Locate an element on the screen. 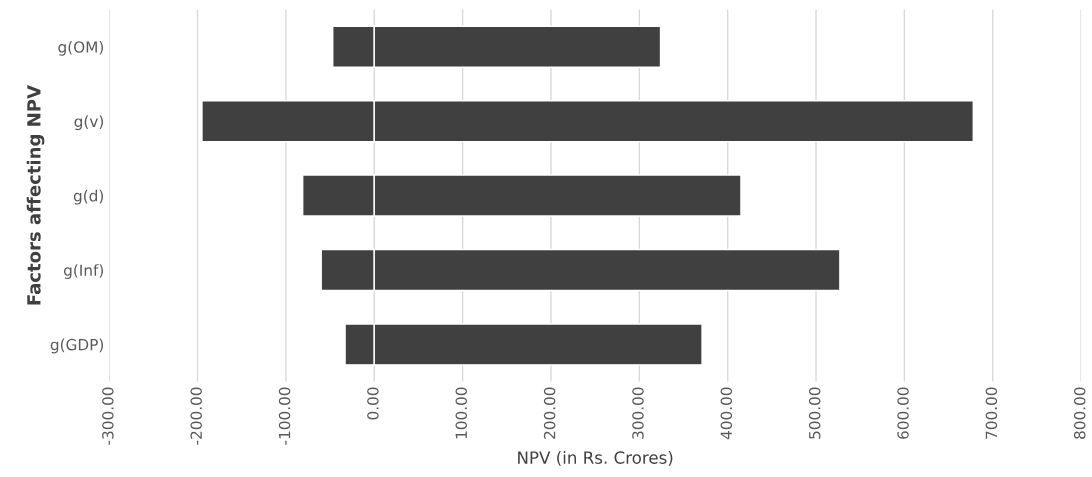 This screenshot has width=1092, height=477. x-tick-label: 500.00 is located at coordinates (814, 413).